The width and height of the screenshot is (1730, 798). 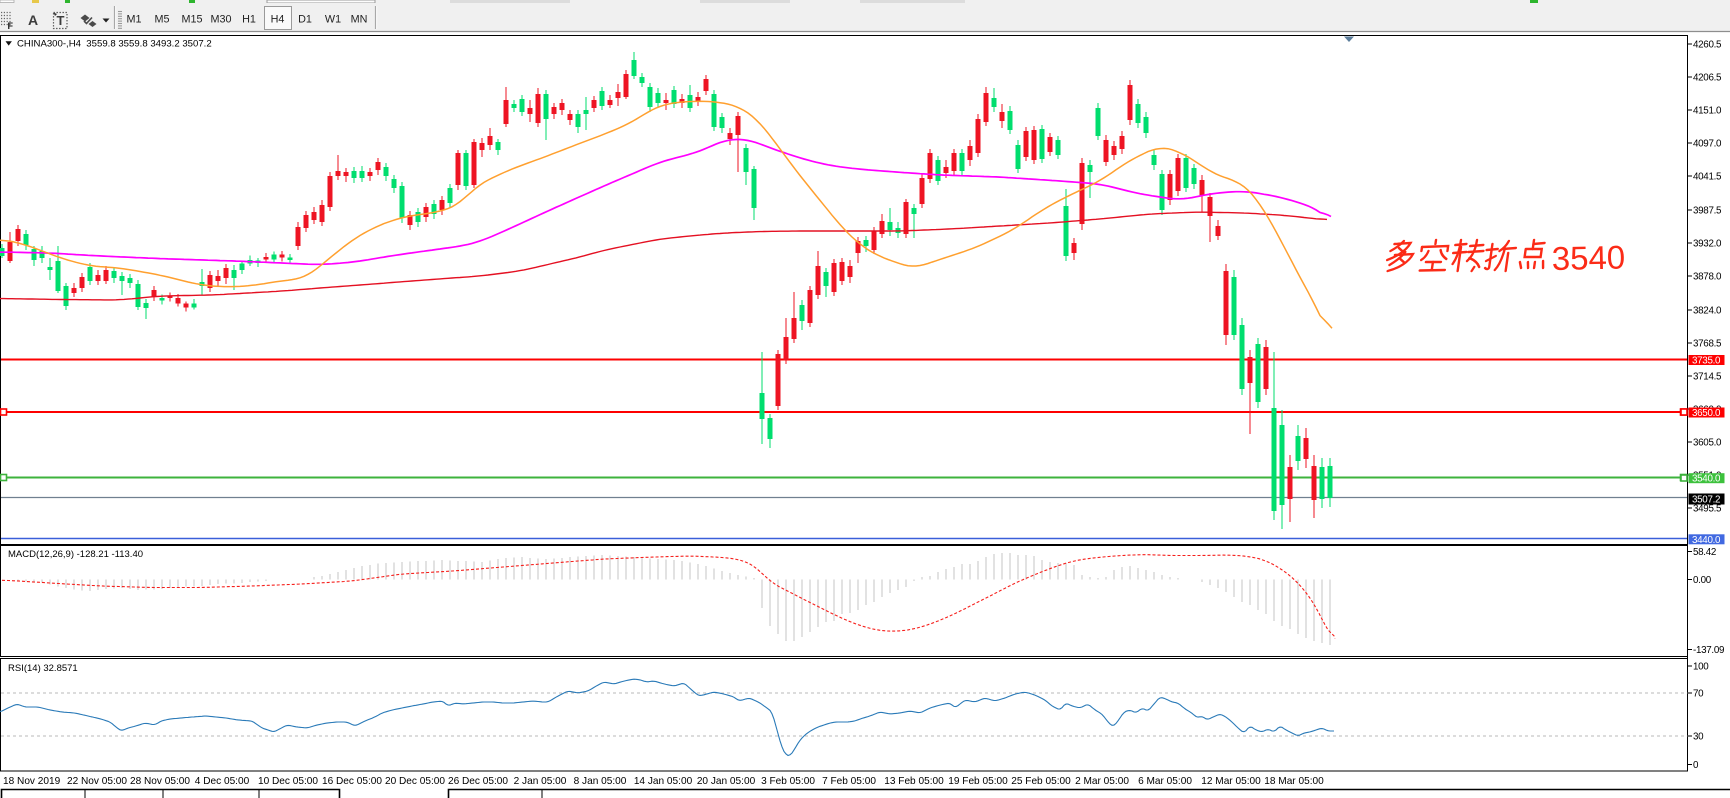 I want to click on svg-text: 70, so click(x=1698, y=694).